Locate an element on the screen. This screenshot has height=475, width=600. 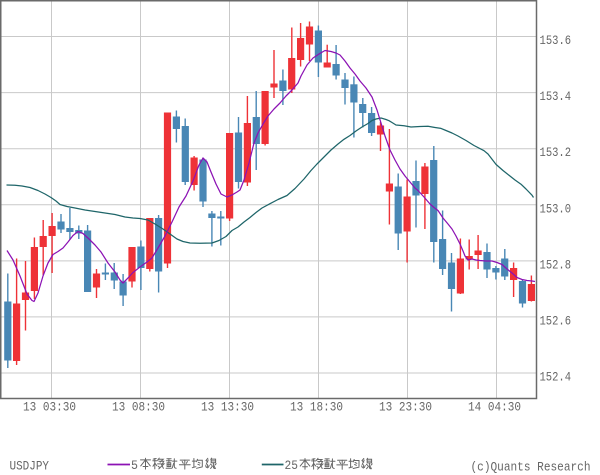
svg-text: USDJPY is located at coordinates (29, 466).